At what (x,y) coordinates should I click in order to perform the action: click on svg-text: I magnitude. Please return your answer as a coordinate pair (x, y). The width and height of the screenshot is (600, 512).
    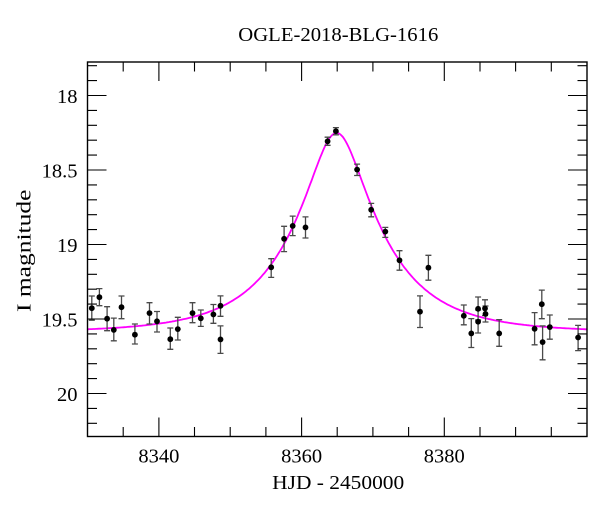
    Looking at the image, I should click on (25, 251).